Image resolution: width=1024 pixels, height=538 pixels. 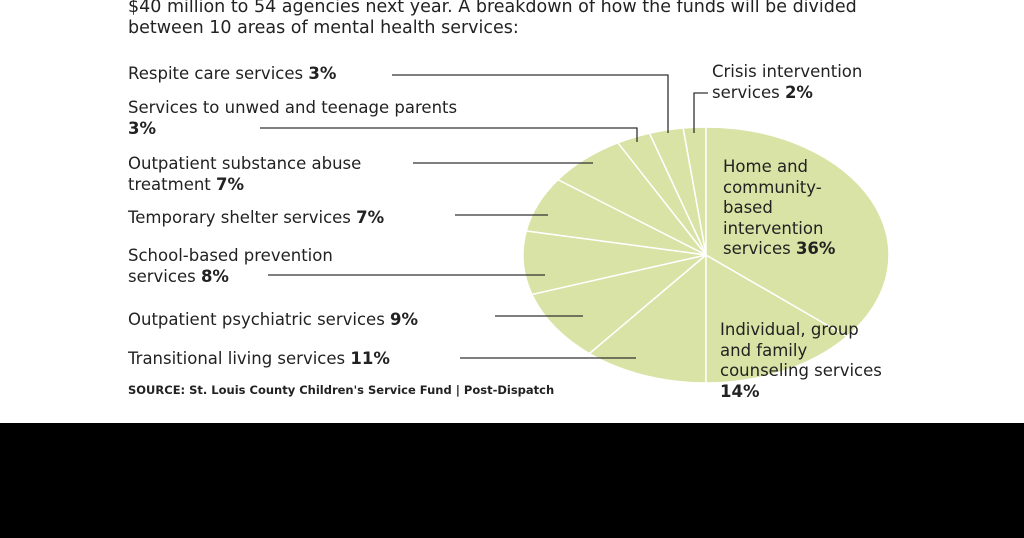 I want to click on category-name: Outpatient psychiatric services, so click(x=256, y=319).